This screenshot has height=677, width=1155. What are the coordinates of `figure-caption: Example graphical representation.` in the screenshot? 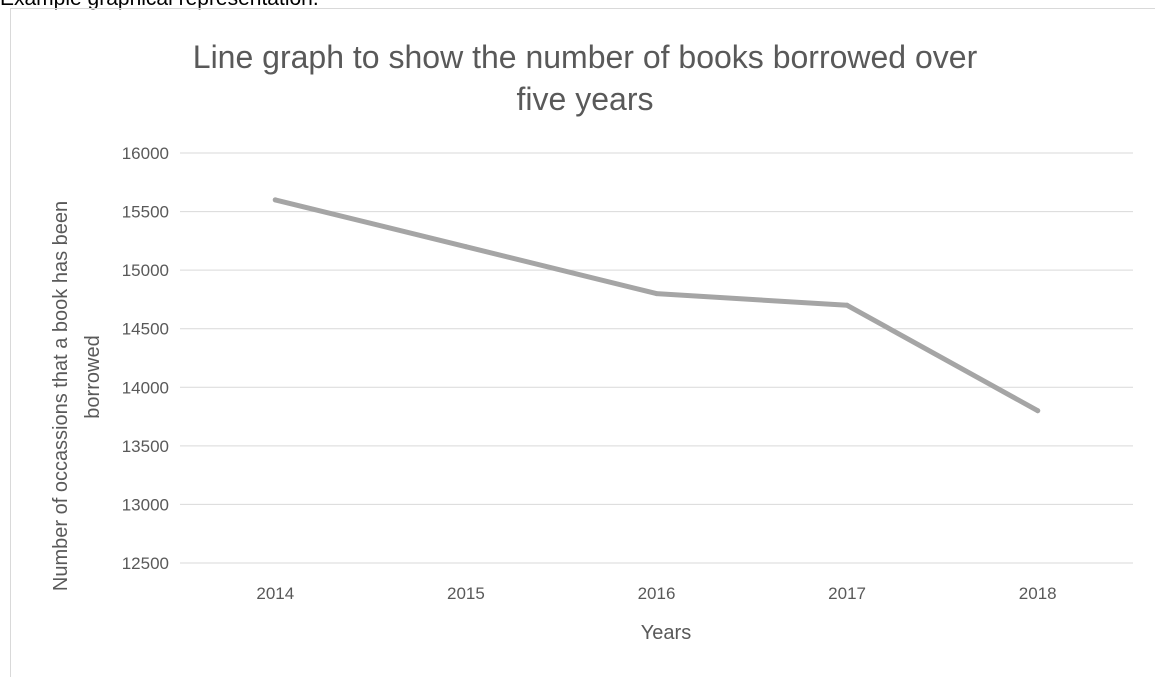 It's located at (159, 5).